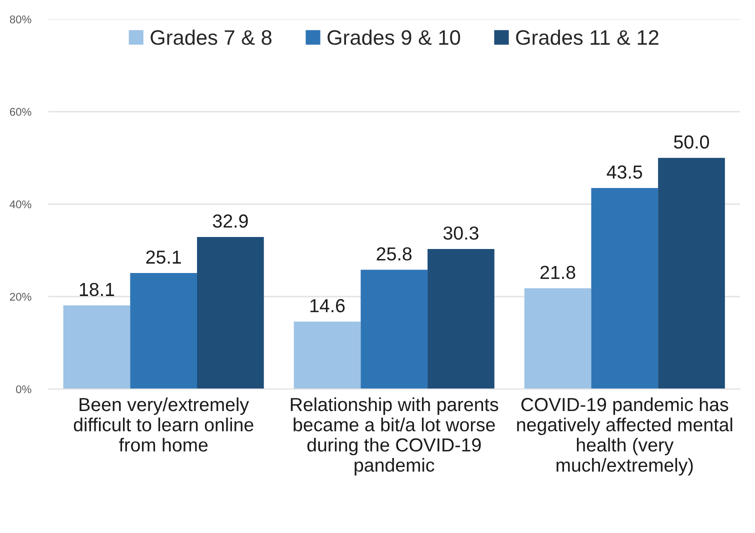  What do you see at coordinates (24, 389) in the screenshot?
I see `y-tick-label: 0%` at bounding box center [24, 389].